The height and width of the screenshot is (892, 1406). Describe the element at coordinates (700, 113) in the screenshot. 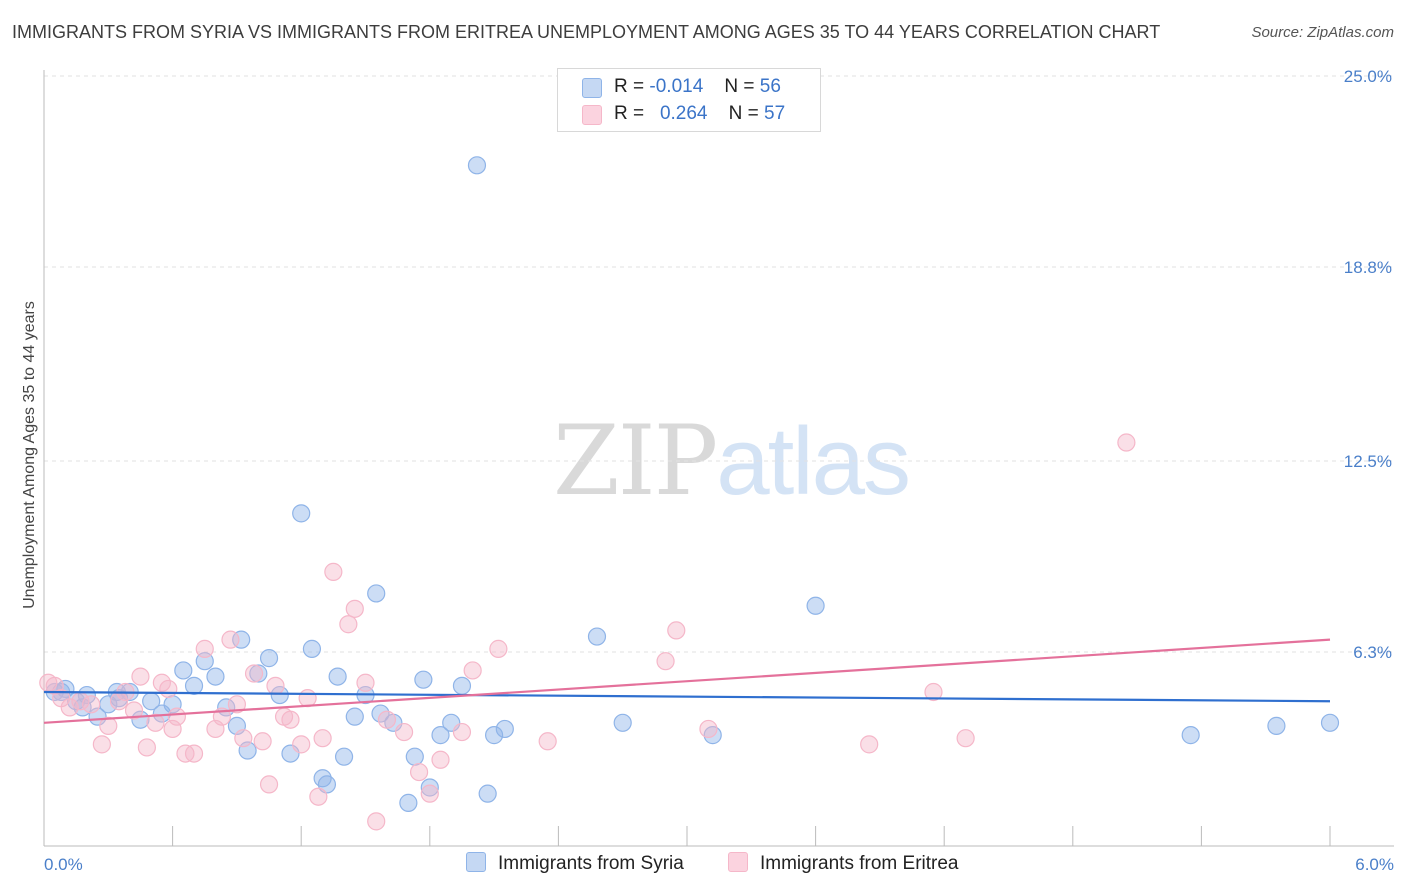

I see `legend-text-eritrea: R = 0.264 N = 57` at that location.